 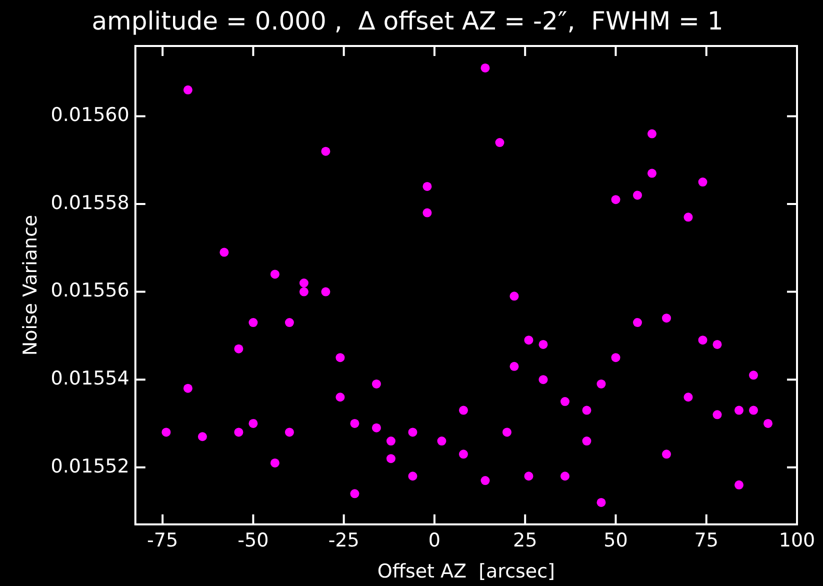 I want to click on y-tick-label: 0.01554, so click(x=90, y=379).